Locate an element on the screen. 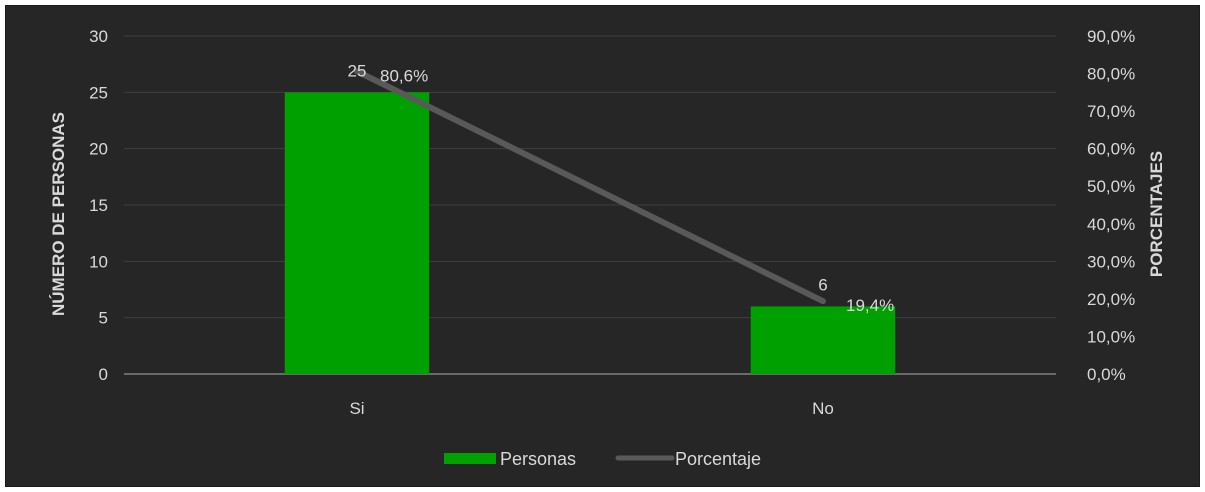 The height and width of the screenshot is (492, 1205). left-tick-label: 25 is located at coordinates (98, 92).